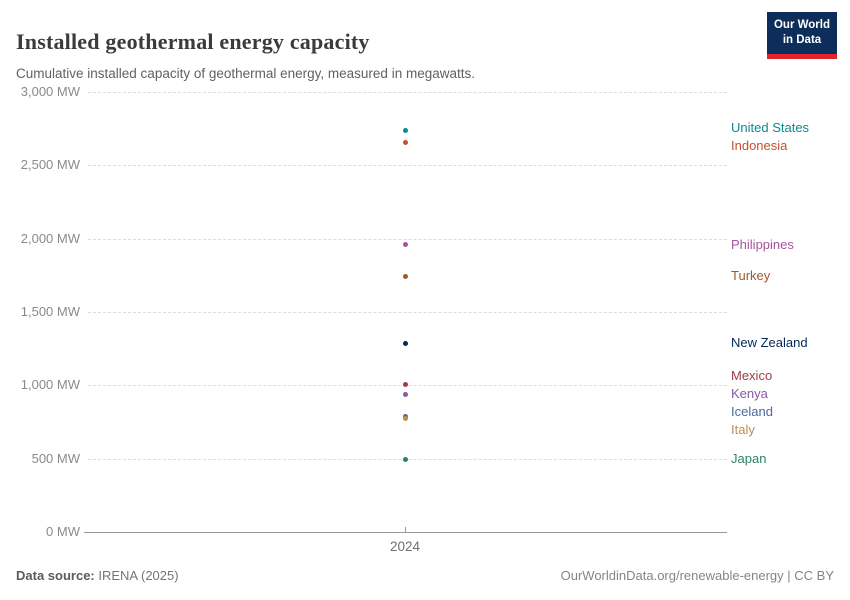  Describe the element at coordinates (63, 531) in the screenshot. I see `y-tick-label: 0 MW` at that location.